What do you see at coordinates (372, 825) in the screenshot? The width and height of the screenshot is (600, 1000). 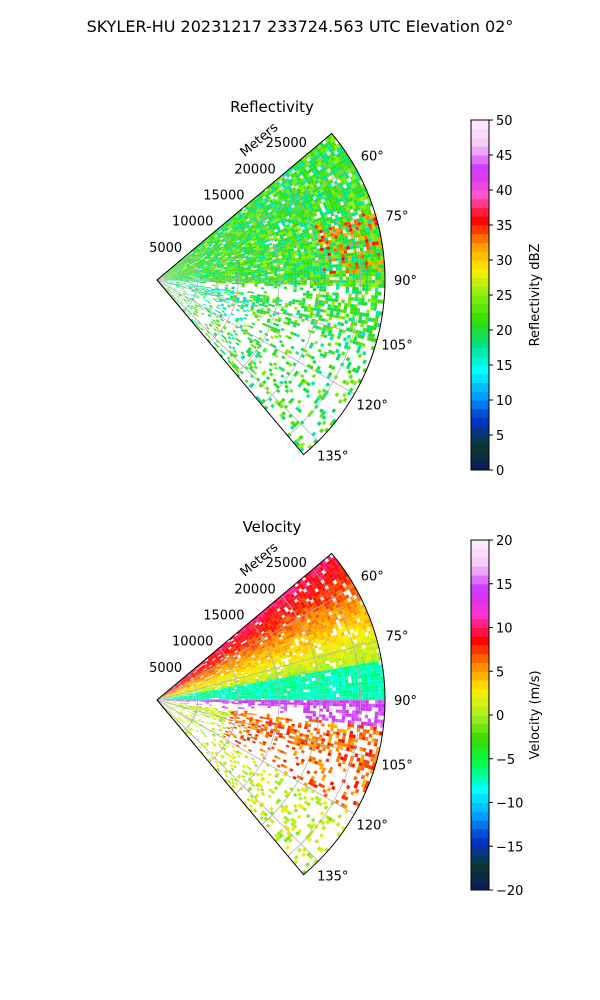 I see `azimuth-tick-label: 120°` at bounding box center [372, 825].